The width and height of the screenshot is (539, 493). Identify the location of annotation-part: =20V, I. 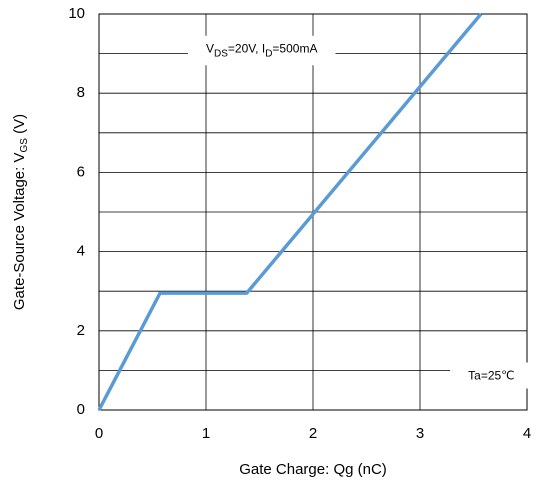
(246, 49).